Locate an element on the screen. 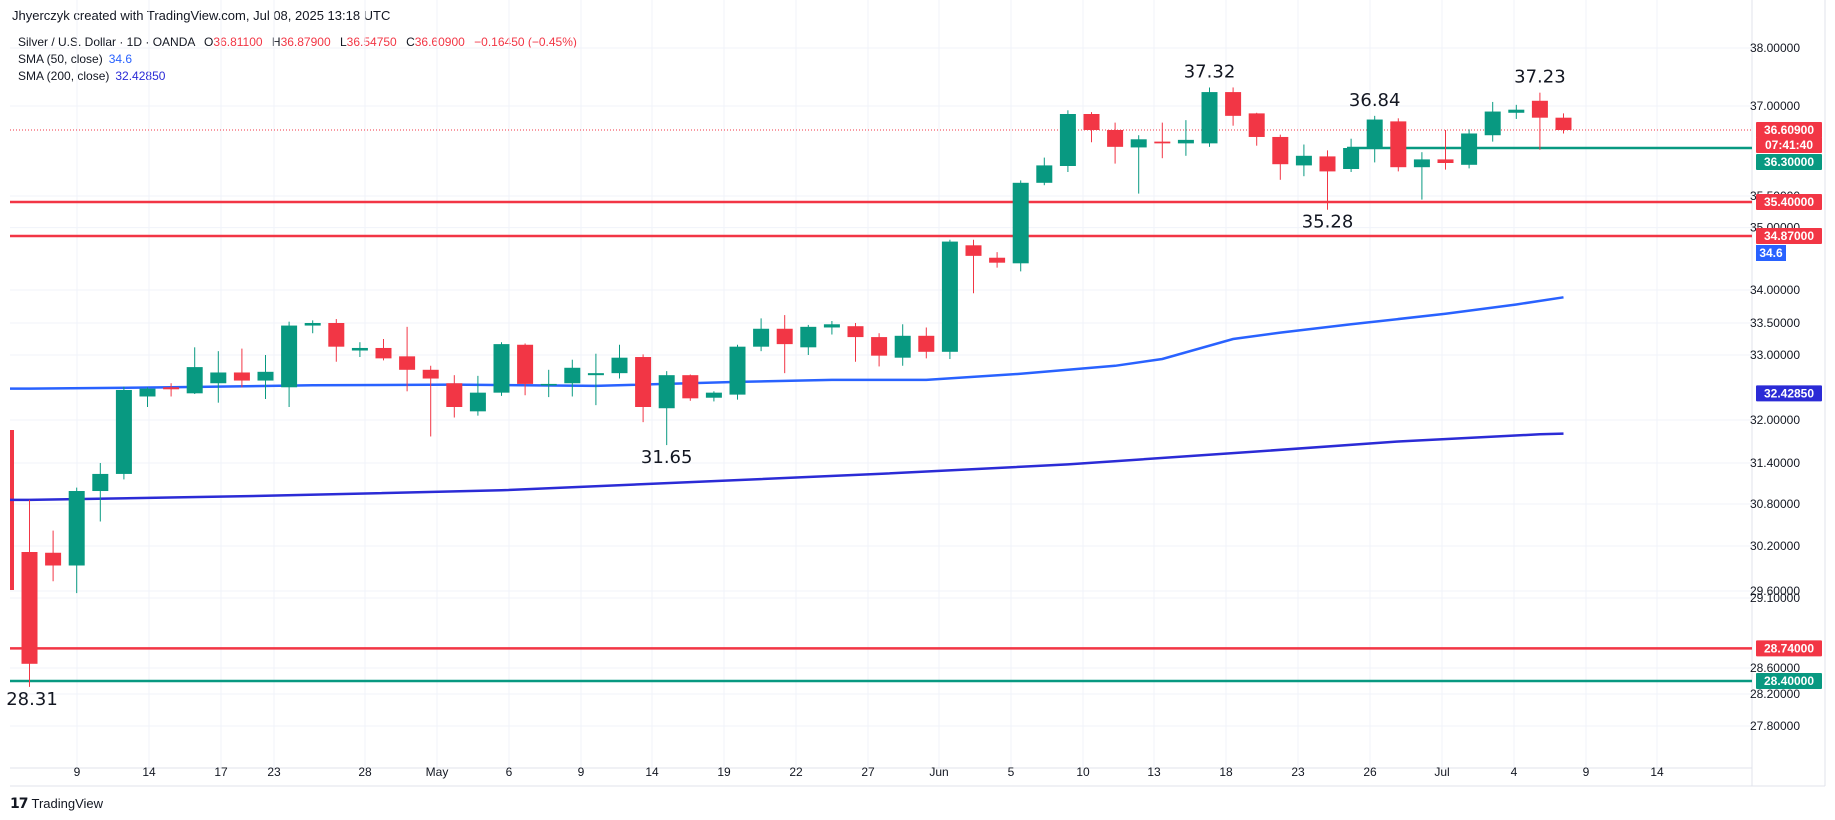  y-tick-label: 34.00000 is located at coordinates (1775, 290).